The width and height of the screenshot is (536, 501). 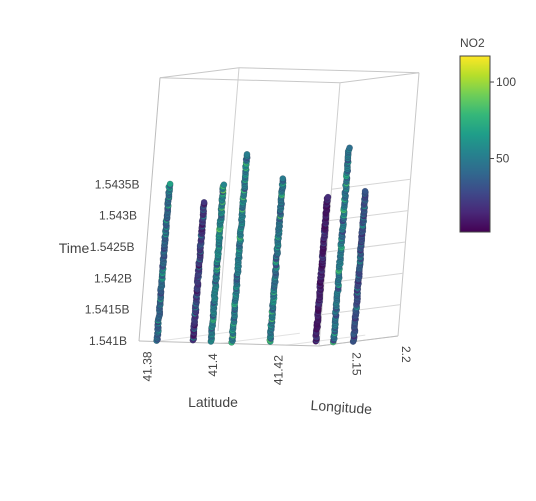 What do you see at coordinates (406, 354) in the screenshot?
I see `longitude-tick-label: 2.2` at bounding box center [406, 354].